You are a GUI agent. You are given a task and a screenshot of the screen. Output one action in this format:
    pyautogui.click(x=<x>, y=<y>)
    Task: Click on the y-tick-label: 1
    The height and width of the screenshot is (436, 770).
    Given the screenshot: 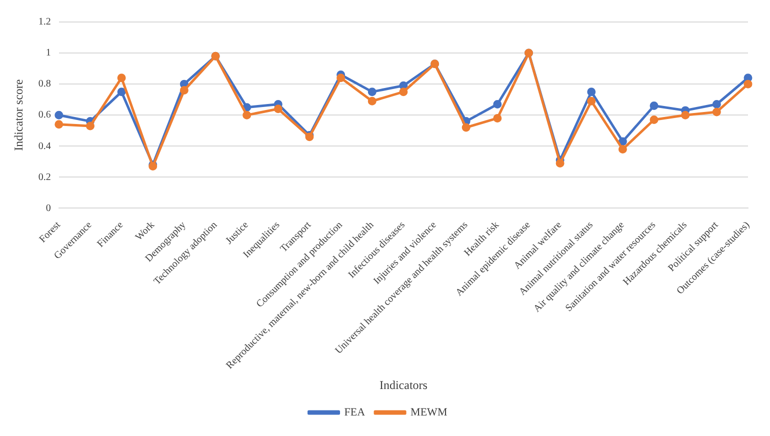 What is the action you would take?
    pyautogui.click(x=48, y=53)
    